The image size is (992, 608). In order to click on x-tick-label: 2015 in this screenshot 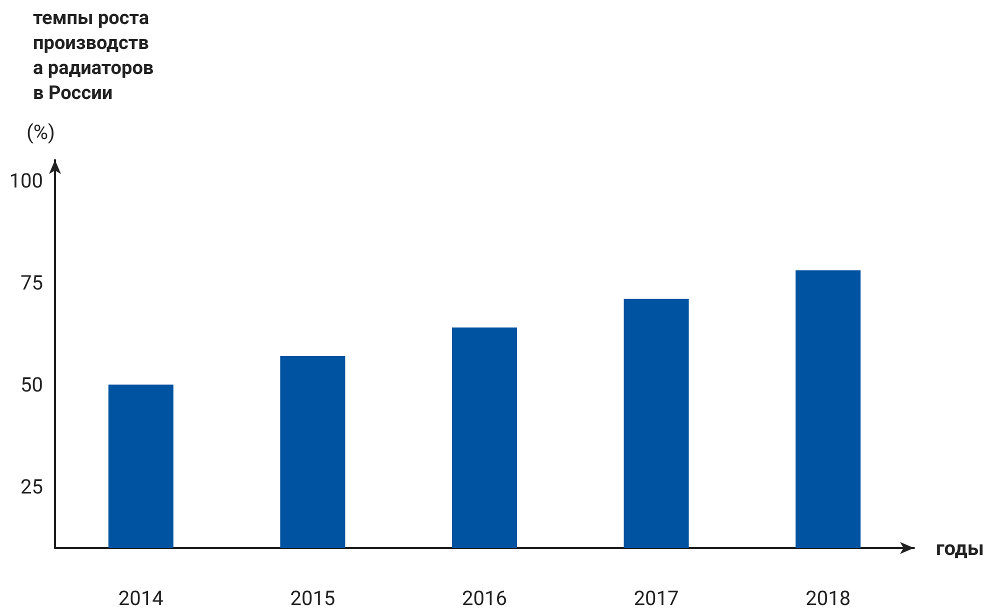, I will do `click(313, 597)`.